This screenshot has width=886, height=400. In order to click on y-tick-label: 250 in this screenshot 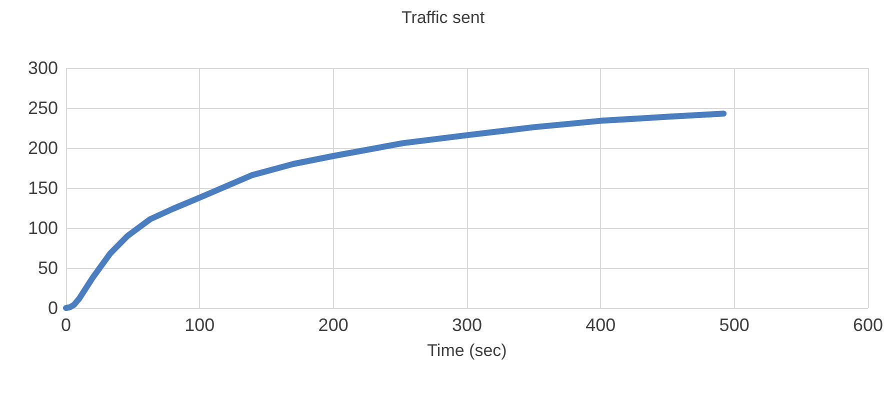, I will do `click(43, 108)`.